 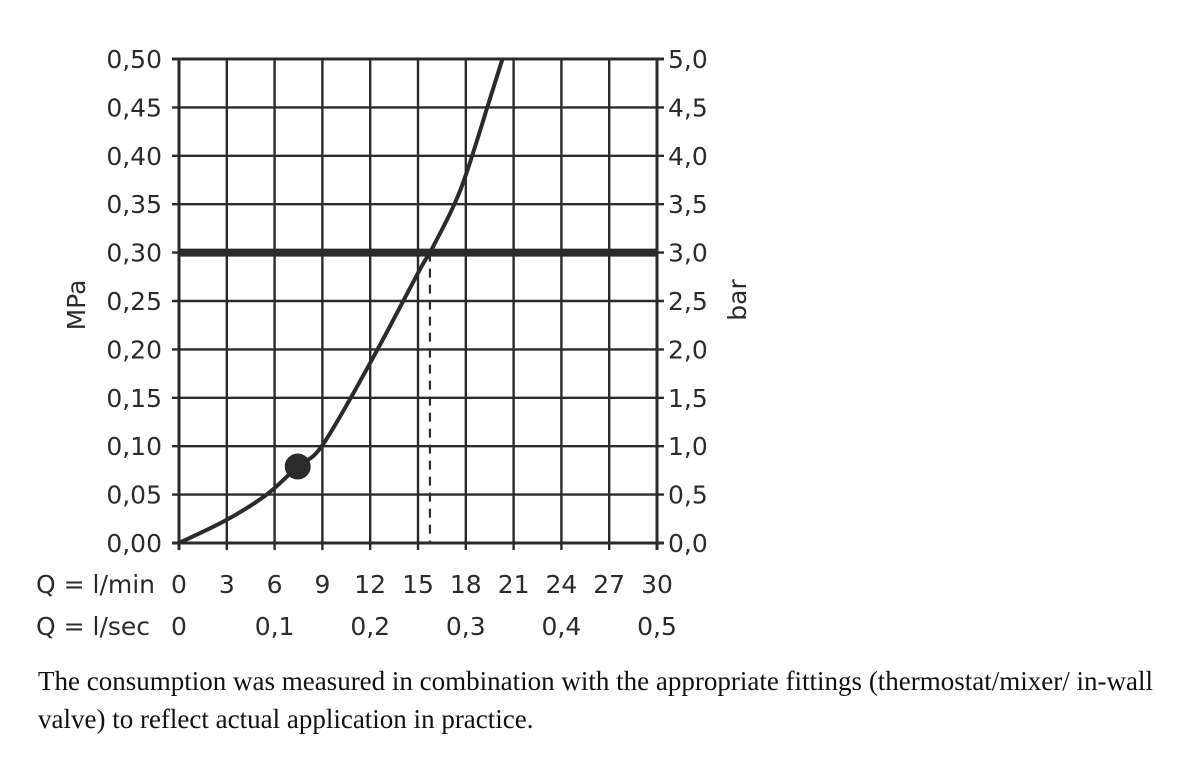 I want to click on y-tick-label-left: 0,40, so click(x=134, y=156).